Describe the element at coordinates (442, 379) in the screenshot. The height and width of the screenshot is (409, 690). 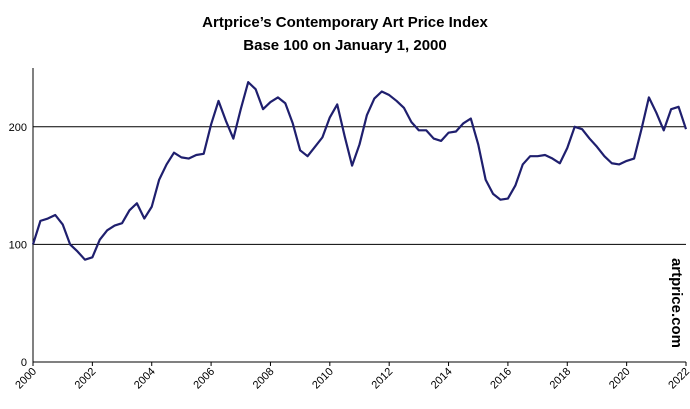
I see `x-tick-label: 2014` at that location.